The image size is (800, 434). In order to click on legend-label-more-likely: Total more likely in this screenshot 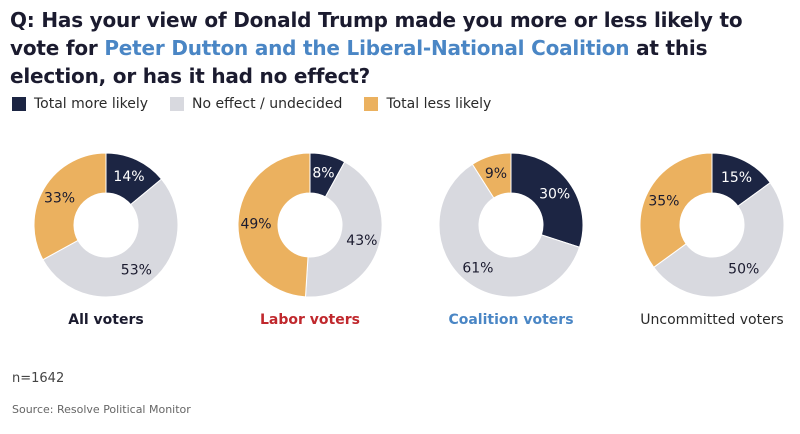, I will do `click(91, 104)`.